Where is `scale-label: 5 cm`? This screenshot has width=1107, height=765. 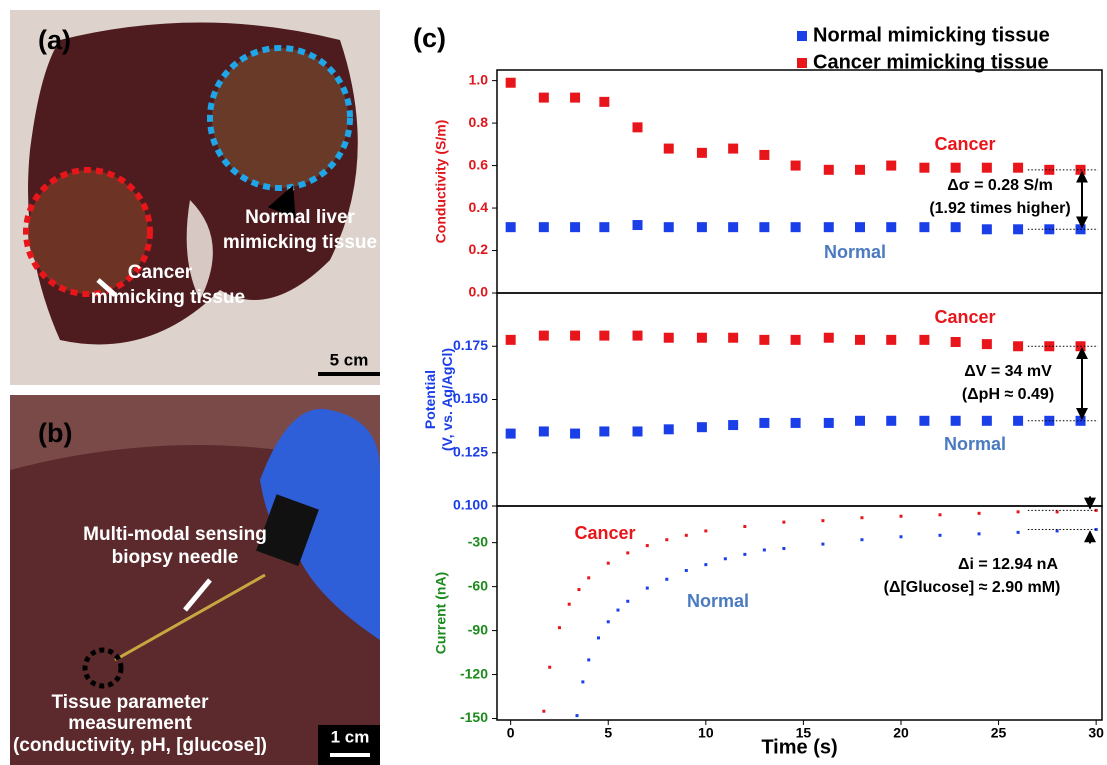 scale-label: 5 cm is located at coordinates (349, 359).